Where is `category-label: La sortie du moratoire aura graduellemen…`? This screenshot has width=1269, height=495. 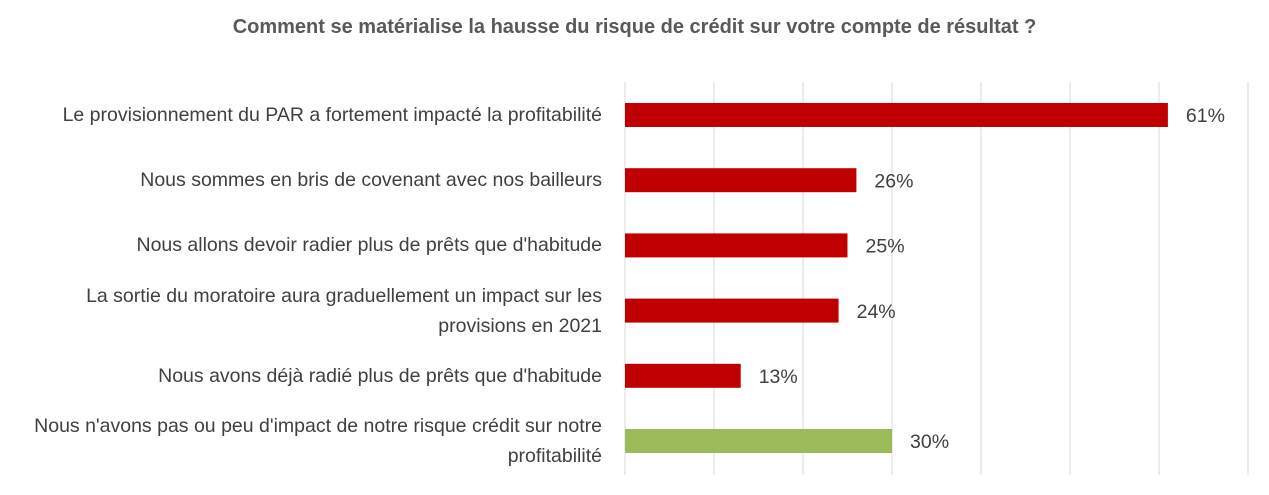
category-label: La sortie du moratoire aura graduellemen… is located at coordinates (344, 310).